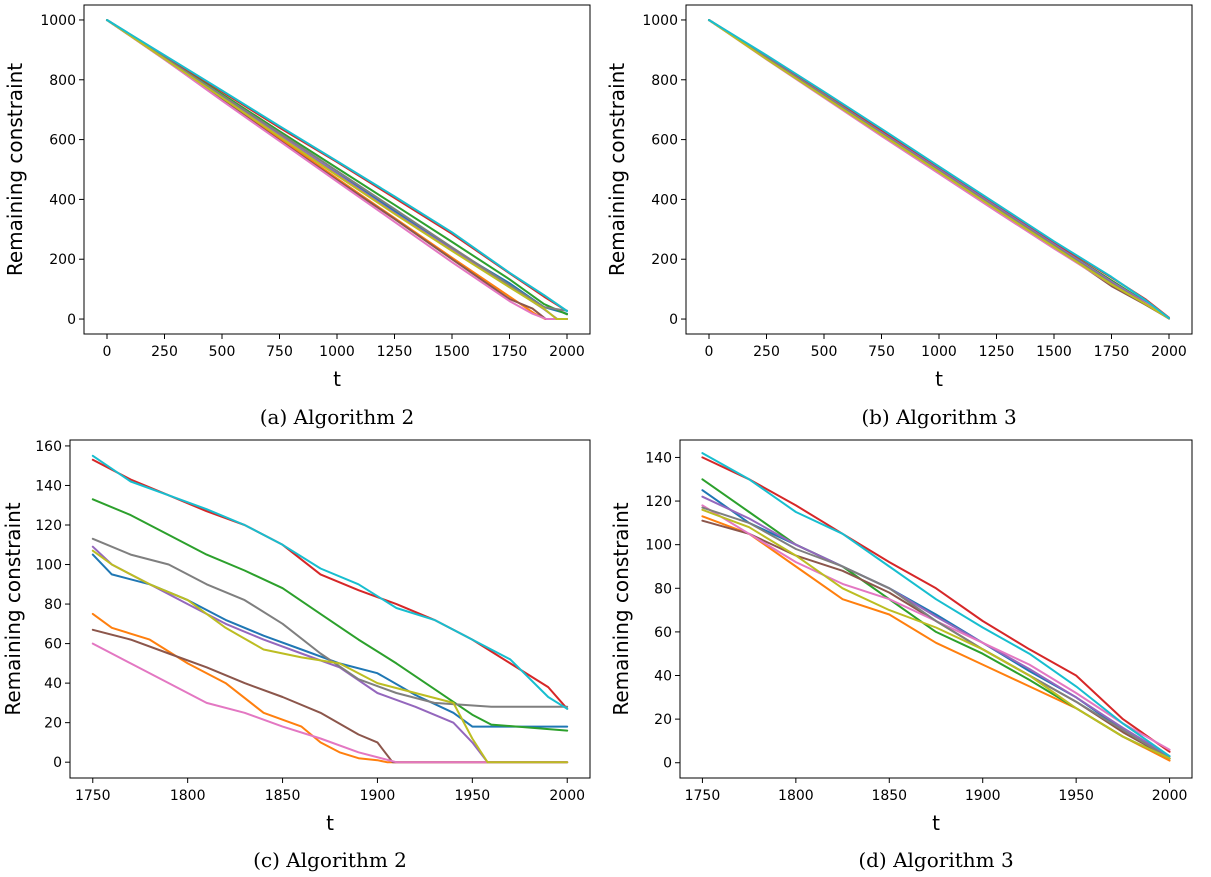 The image size is (1211, 877). Describe the element at coordinates (824, 352) in the screenshot. I see `x-tick-label: 500` at that location.